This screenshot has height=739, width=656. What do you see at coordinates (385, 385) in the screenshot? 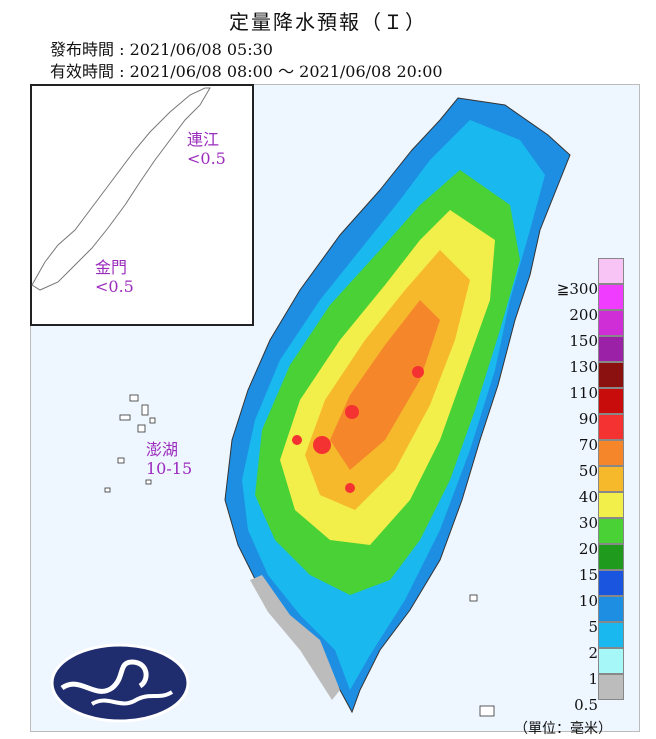
I see `rain-band-dark-orange` at bounding box center [385, 385].